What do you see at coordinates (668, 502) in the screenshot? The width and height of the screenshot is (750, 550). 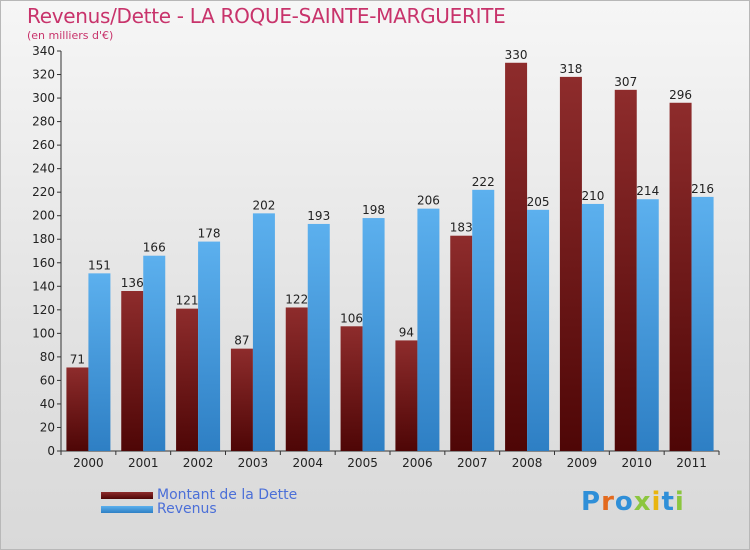 I see `logo-letter: t` at bounding box center [668, 502].